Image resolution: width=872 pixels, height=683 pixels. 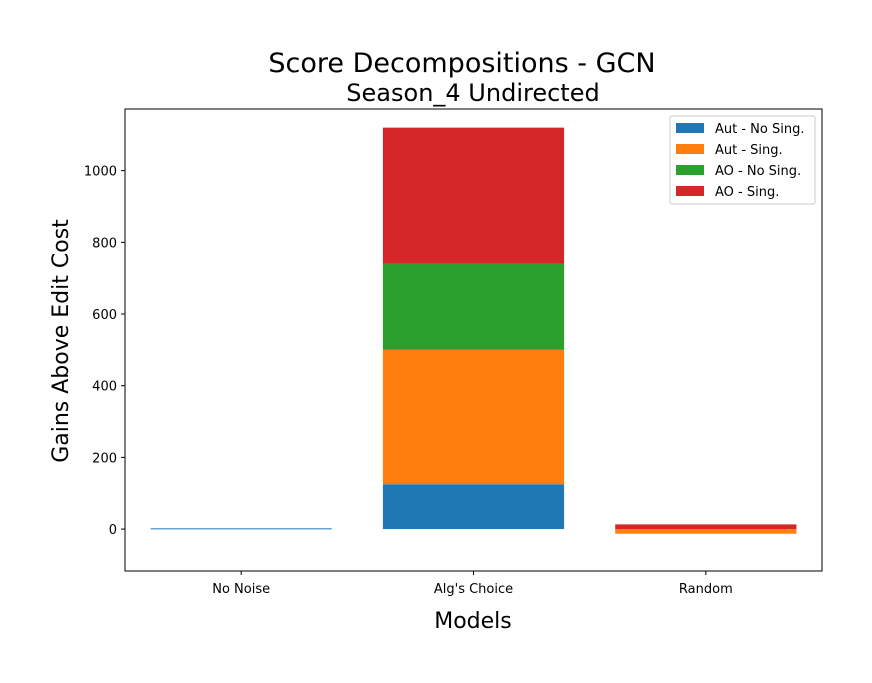 I want to click on x-axis-label: Models, so click(x=473, y=621).